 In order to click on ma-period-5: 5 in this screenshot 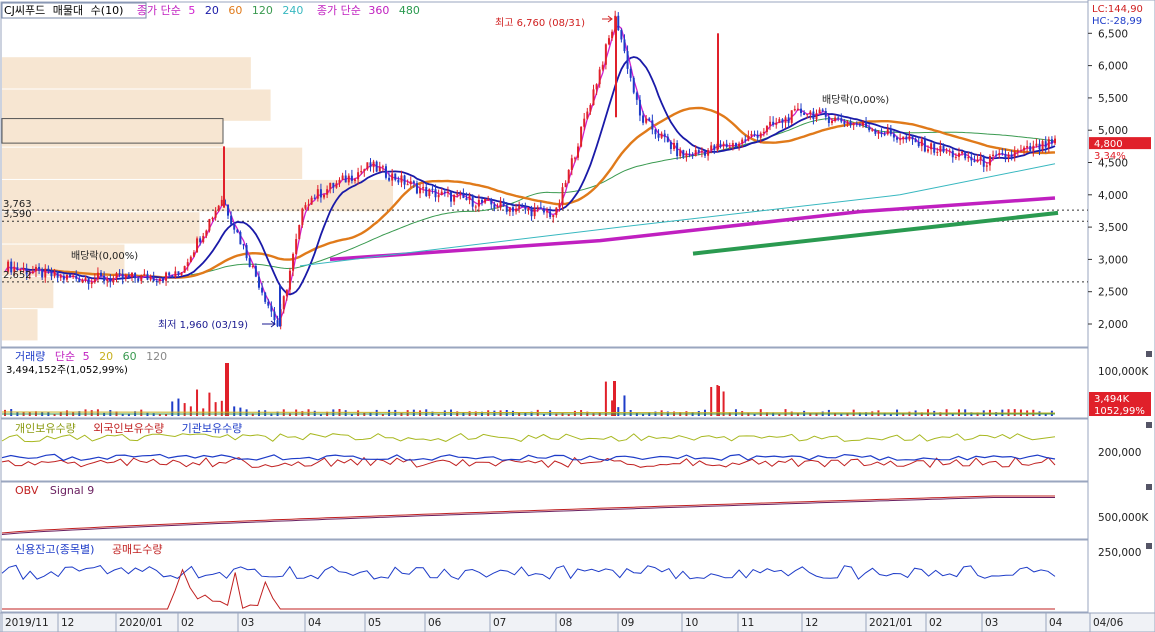, I will do `click(191, 10)`.